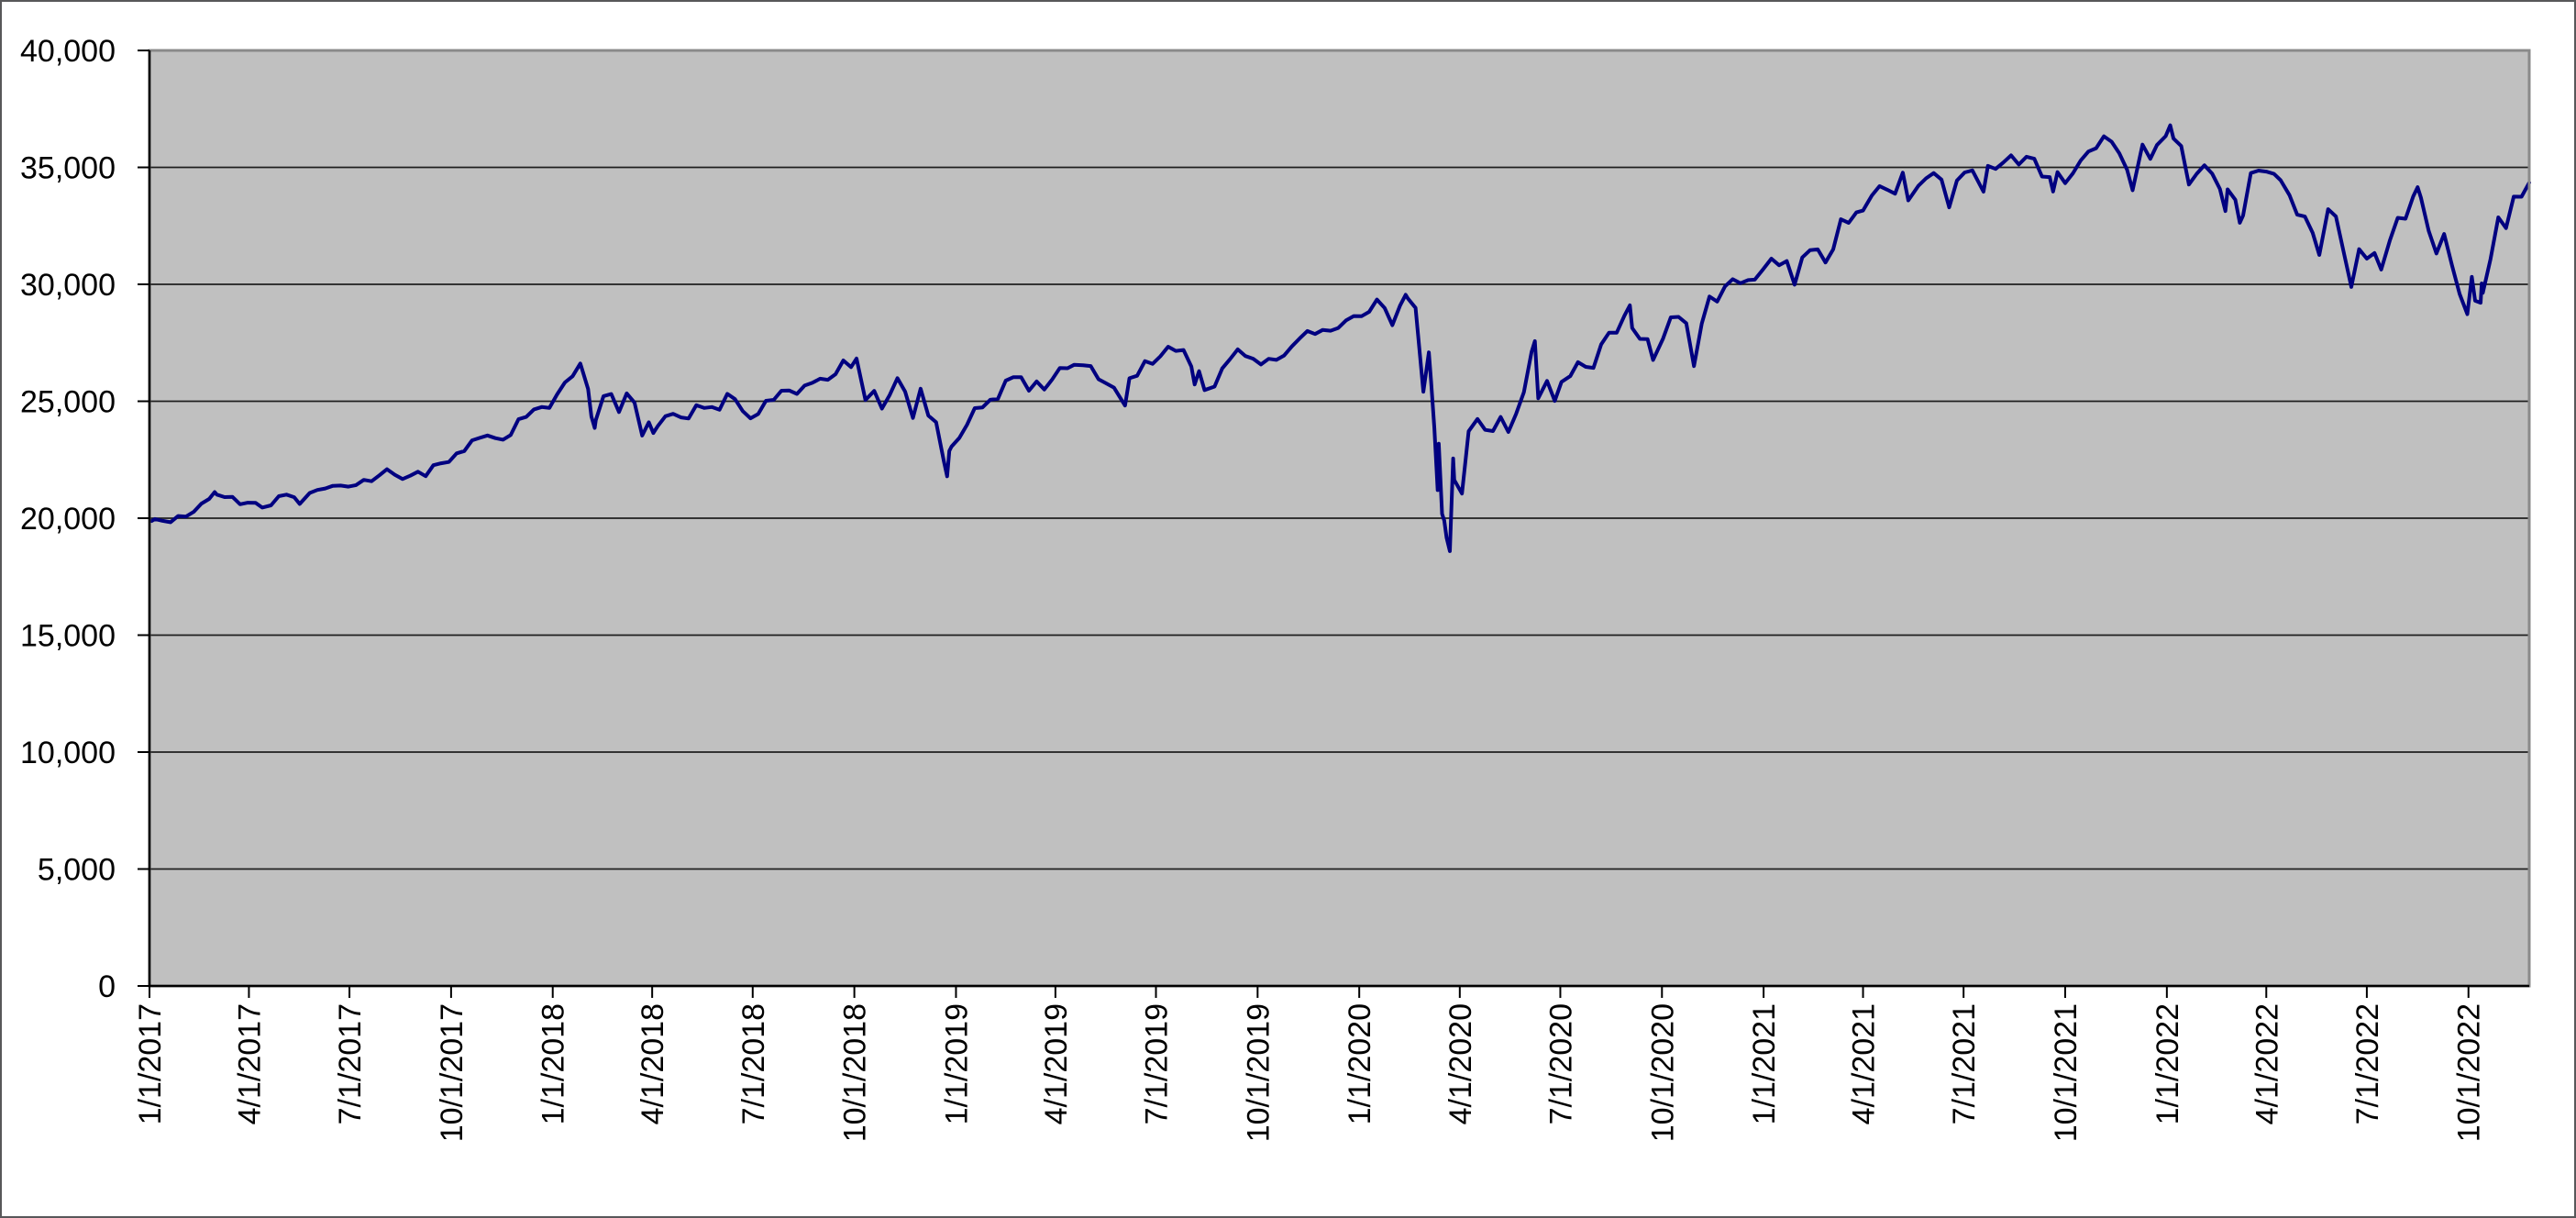 The width and height of the screenshot is (2576, 1218). I want to click on x-axis-label: 7/1/2020, so click(1560, 1063).